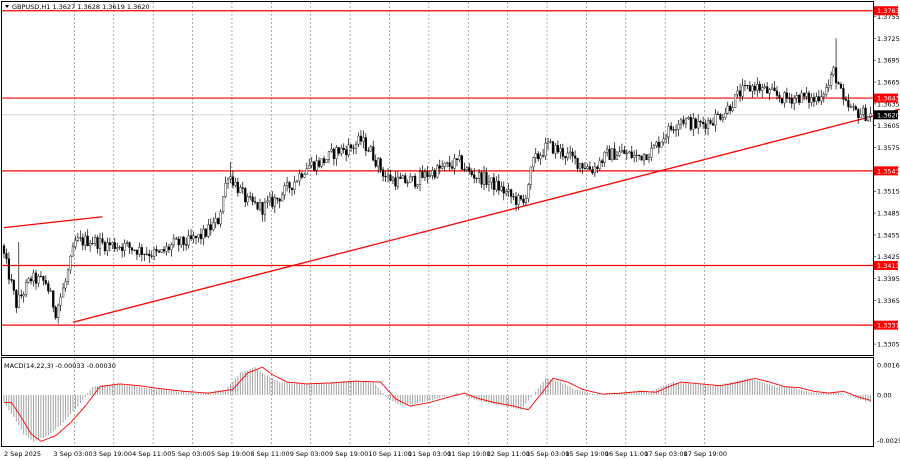  I want to click on time-label: 12 Sep 11:00, so click(508, 454).